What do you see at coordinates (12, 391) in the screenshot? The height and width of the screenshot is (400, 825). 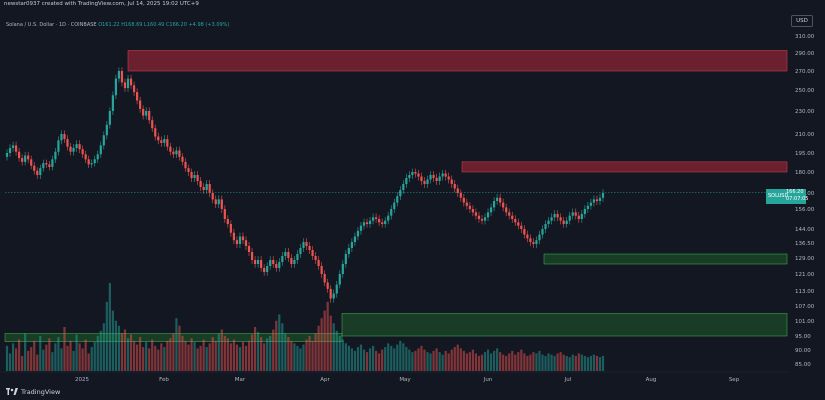 I see `tradingview-logo-icon` at bounding box center [12, 391].